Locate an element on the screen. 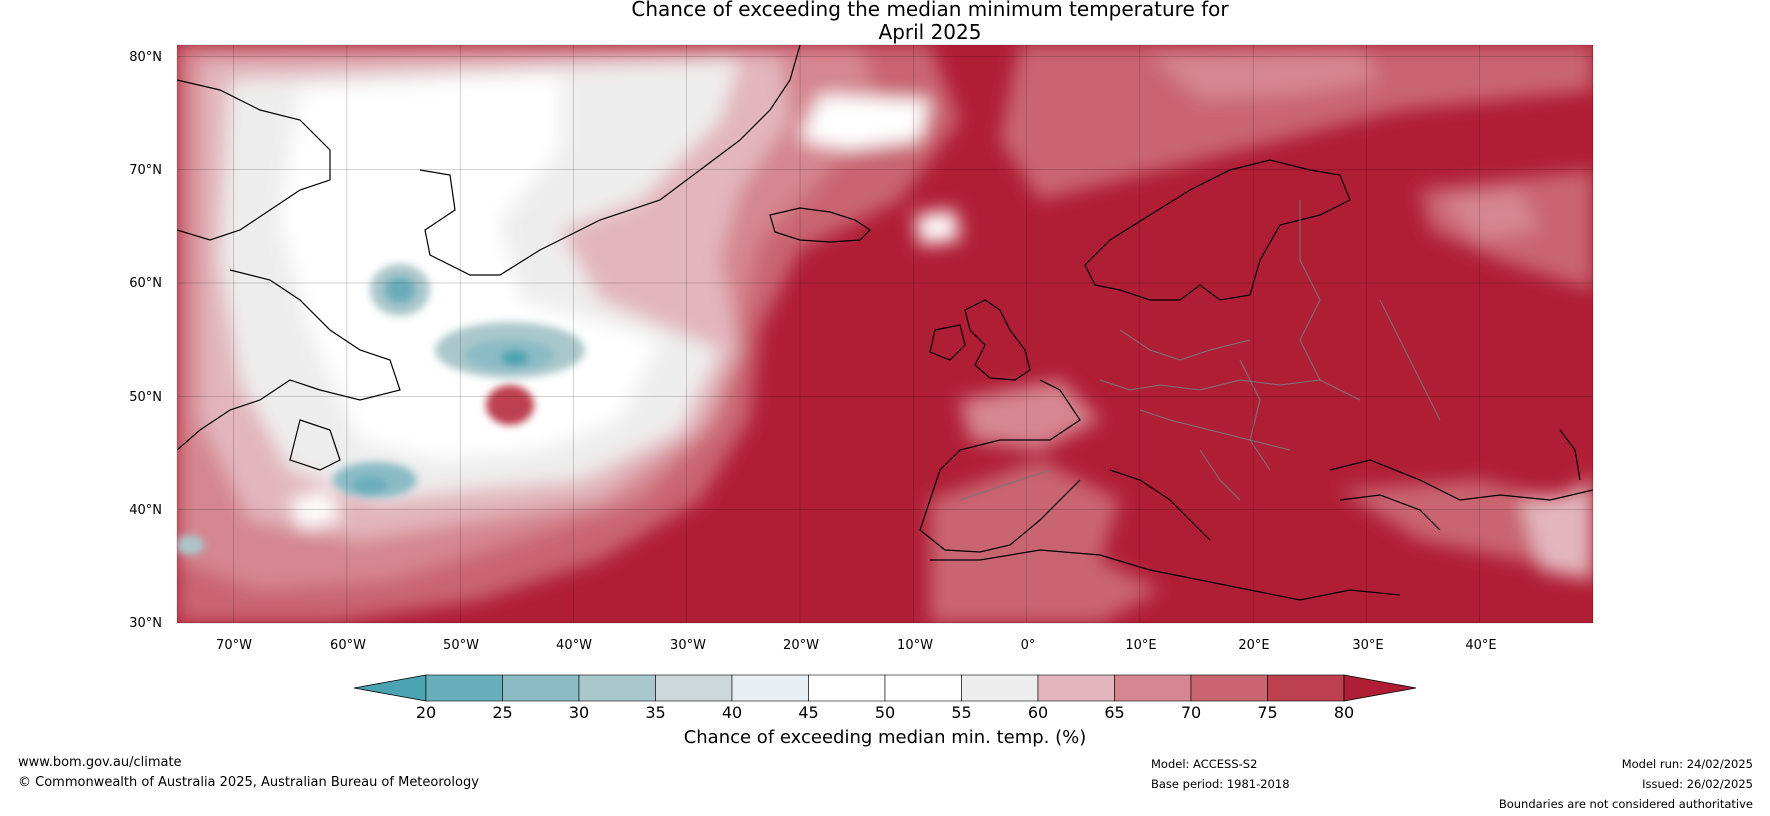 The width and height of the screenshot is (1770, 816). colorbar: 20 25 30 35 40 45 50 55 60 65 70 75 80 is located at coordinates (885, 698).